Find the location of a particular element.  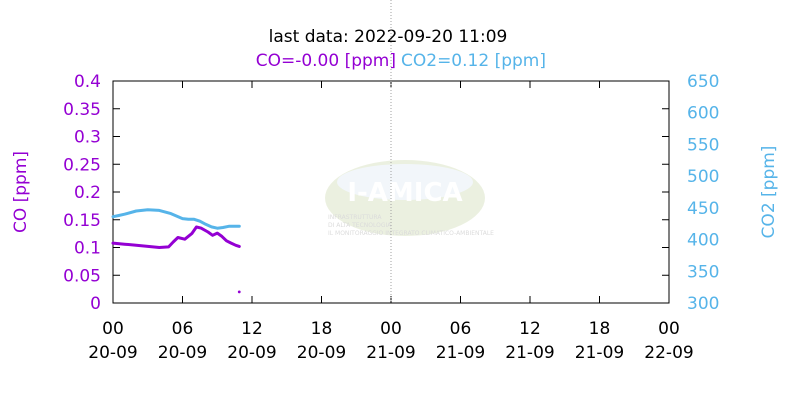

series-point-co-last is located at coordinates (239, 292).